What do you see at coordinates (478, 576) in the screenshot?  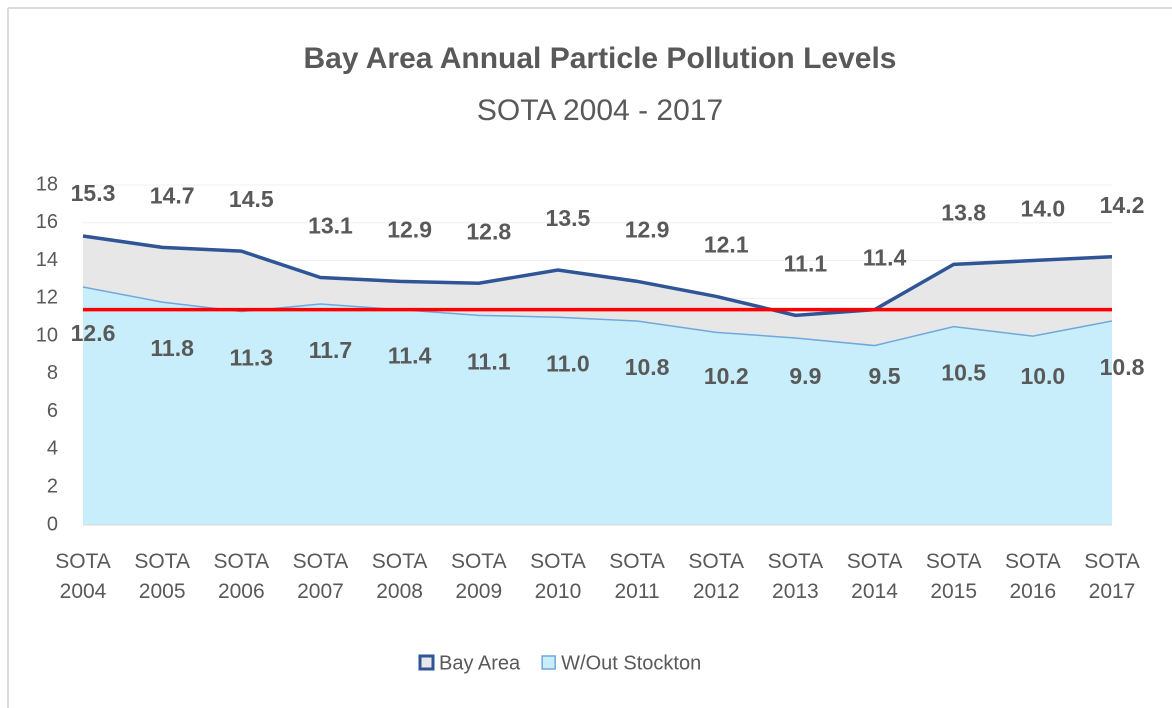 I see `x-tick-label: SOTA 2009` at bounding box center [478, 576].